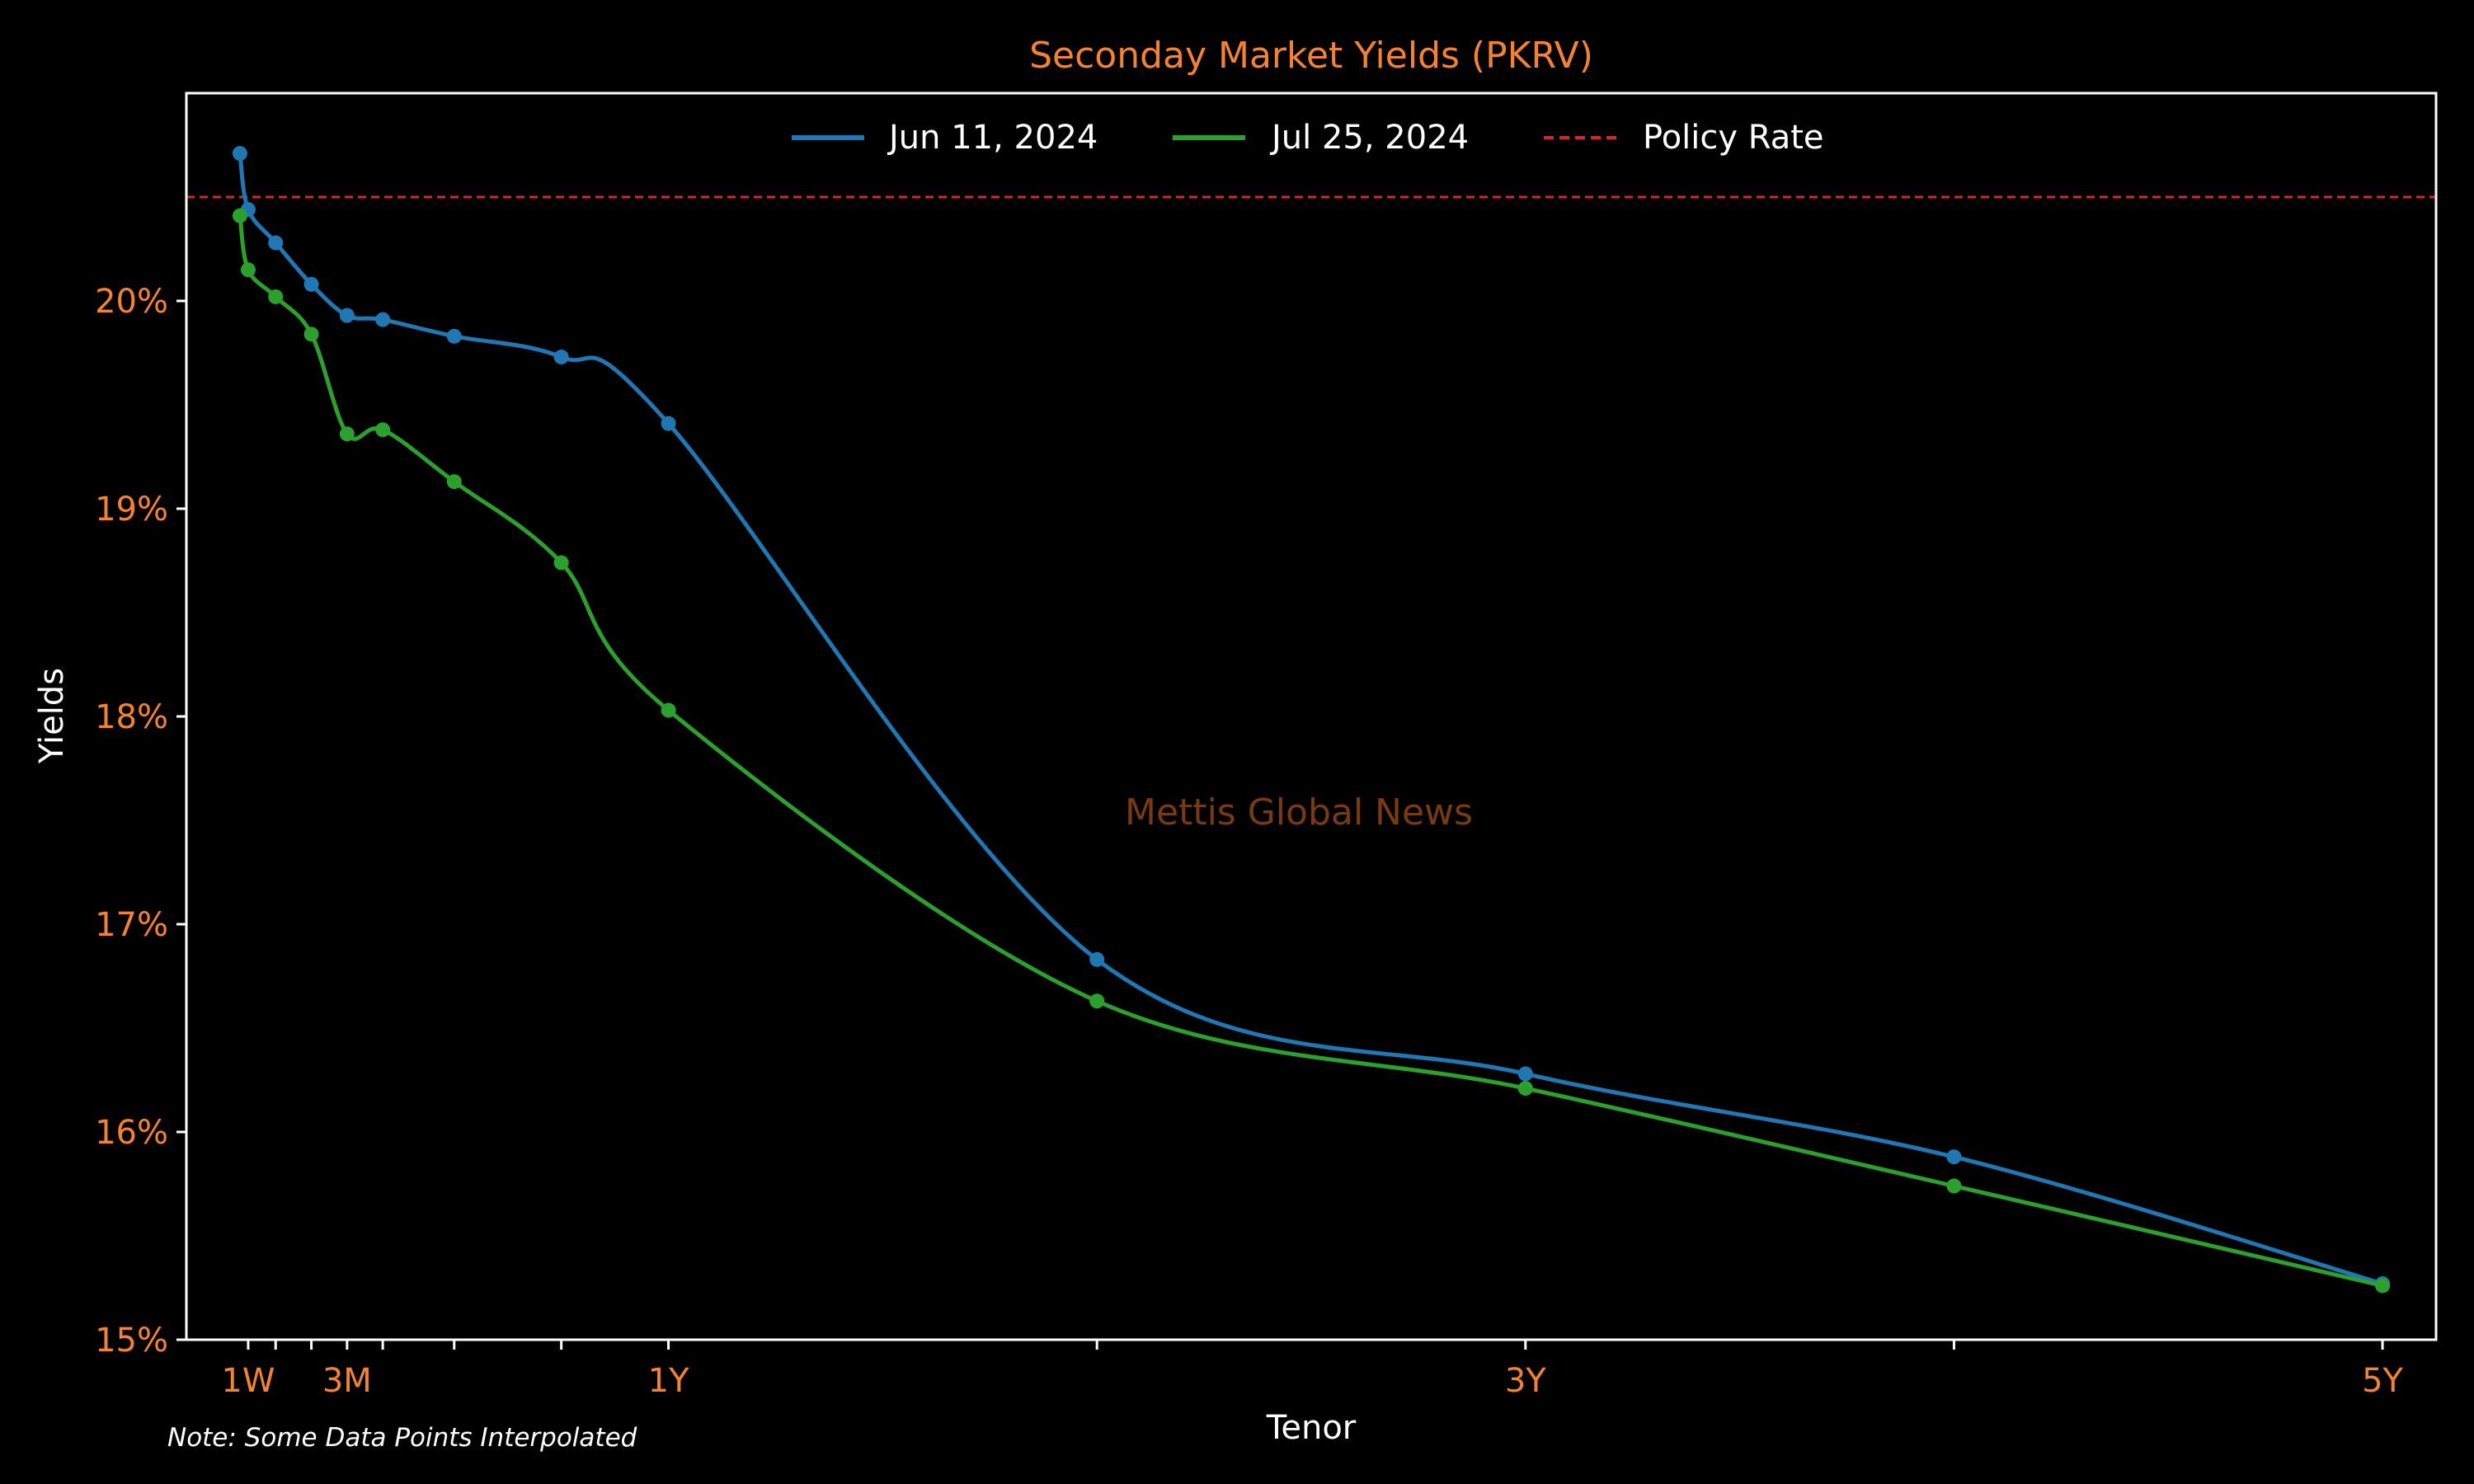 This screenshot has height=1484, width=2474. What do you see at coordinates (131, 509) in the screenshot?
I see `y-tick-label: 19%` at bounding box center [131, 509].